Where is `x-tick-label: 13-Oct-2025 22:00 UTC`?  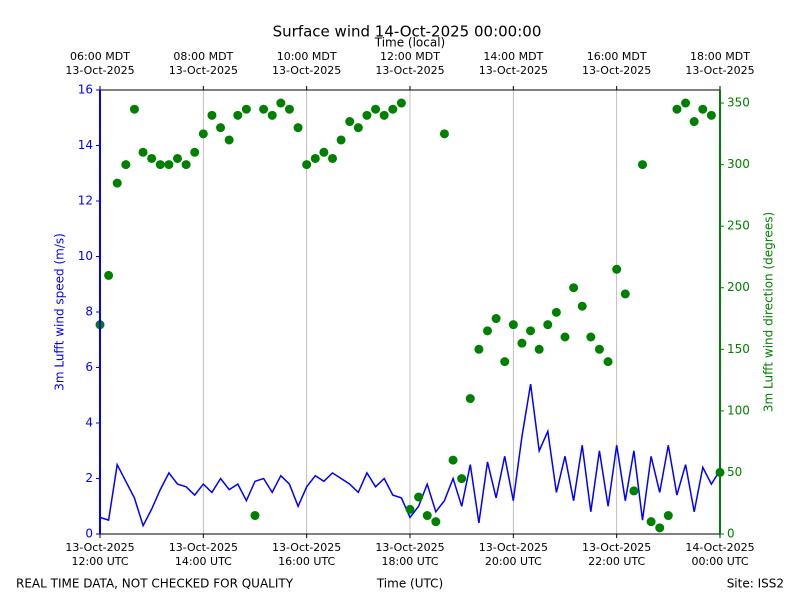
x-tick-label: 13-Oct-2025 22:00 UTC is located at coordinates (617, 554).